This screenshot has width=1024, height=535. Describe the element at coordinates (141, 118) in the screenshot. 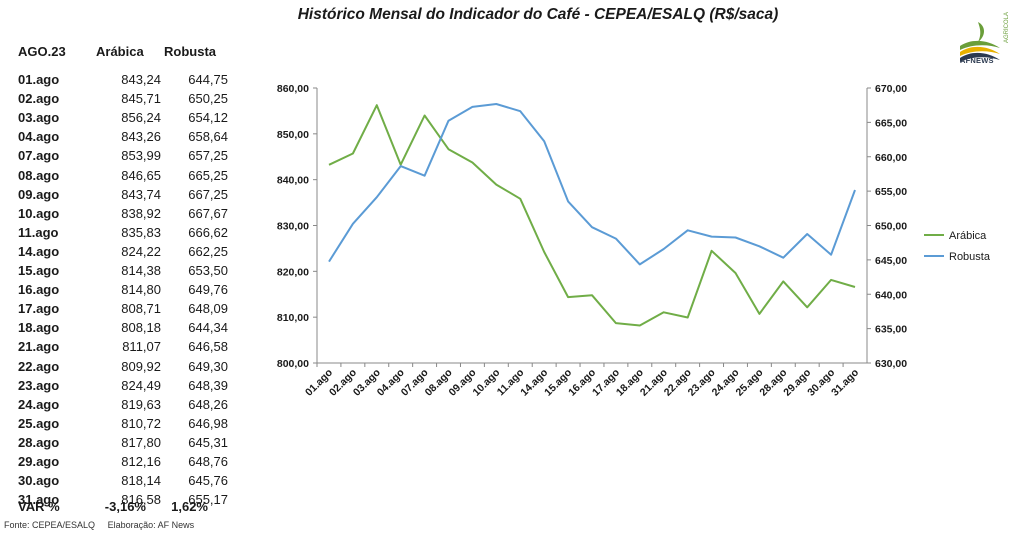

I see `row-arabica-value: 856,24` at that location.